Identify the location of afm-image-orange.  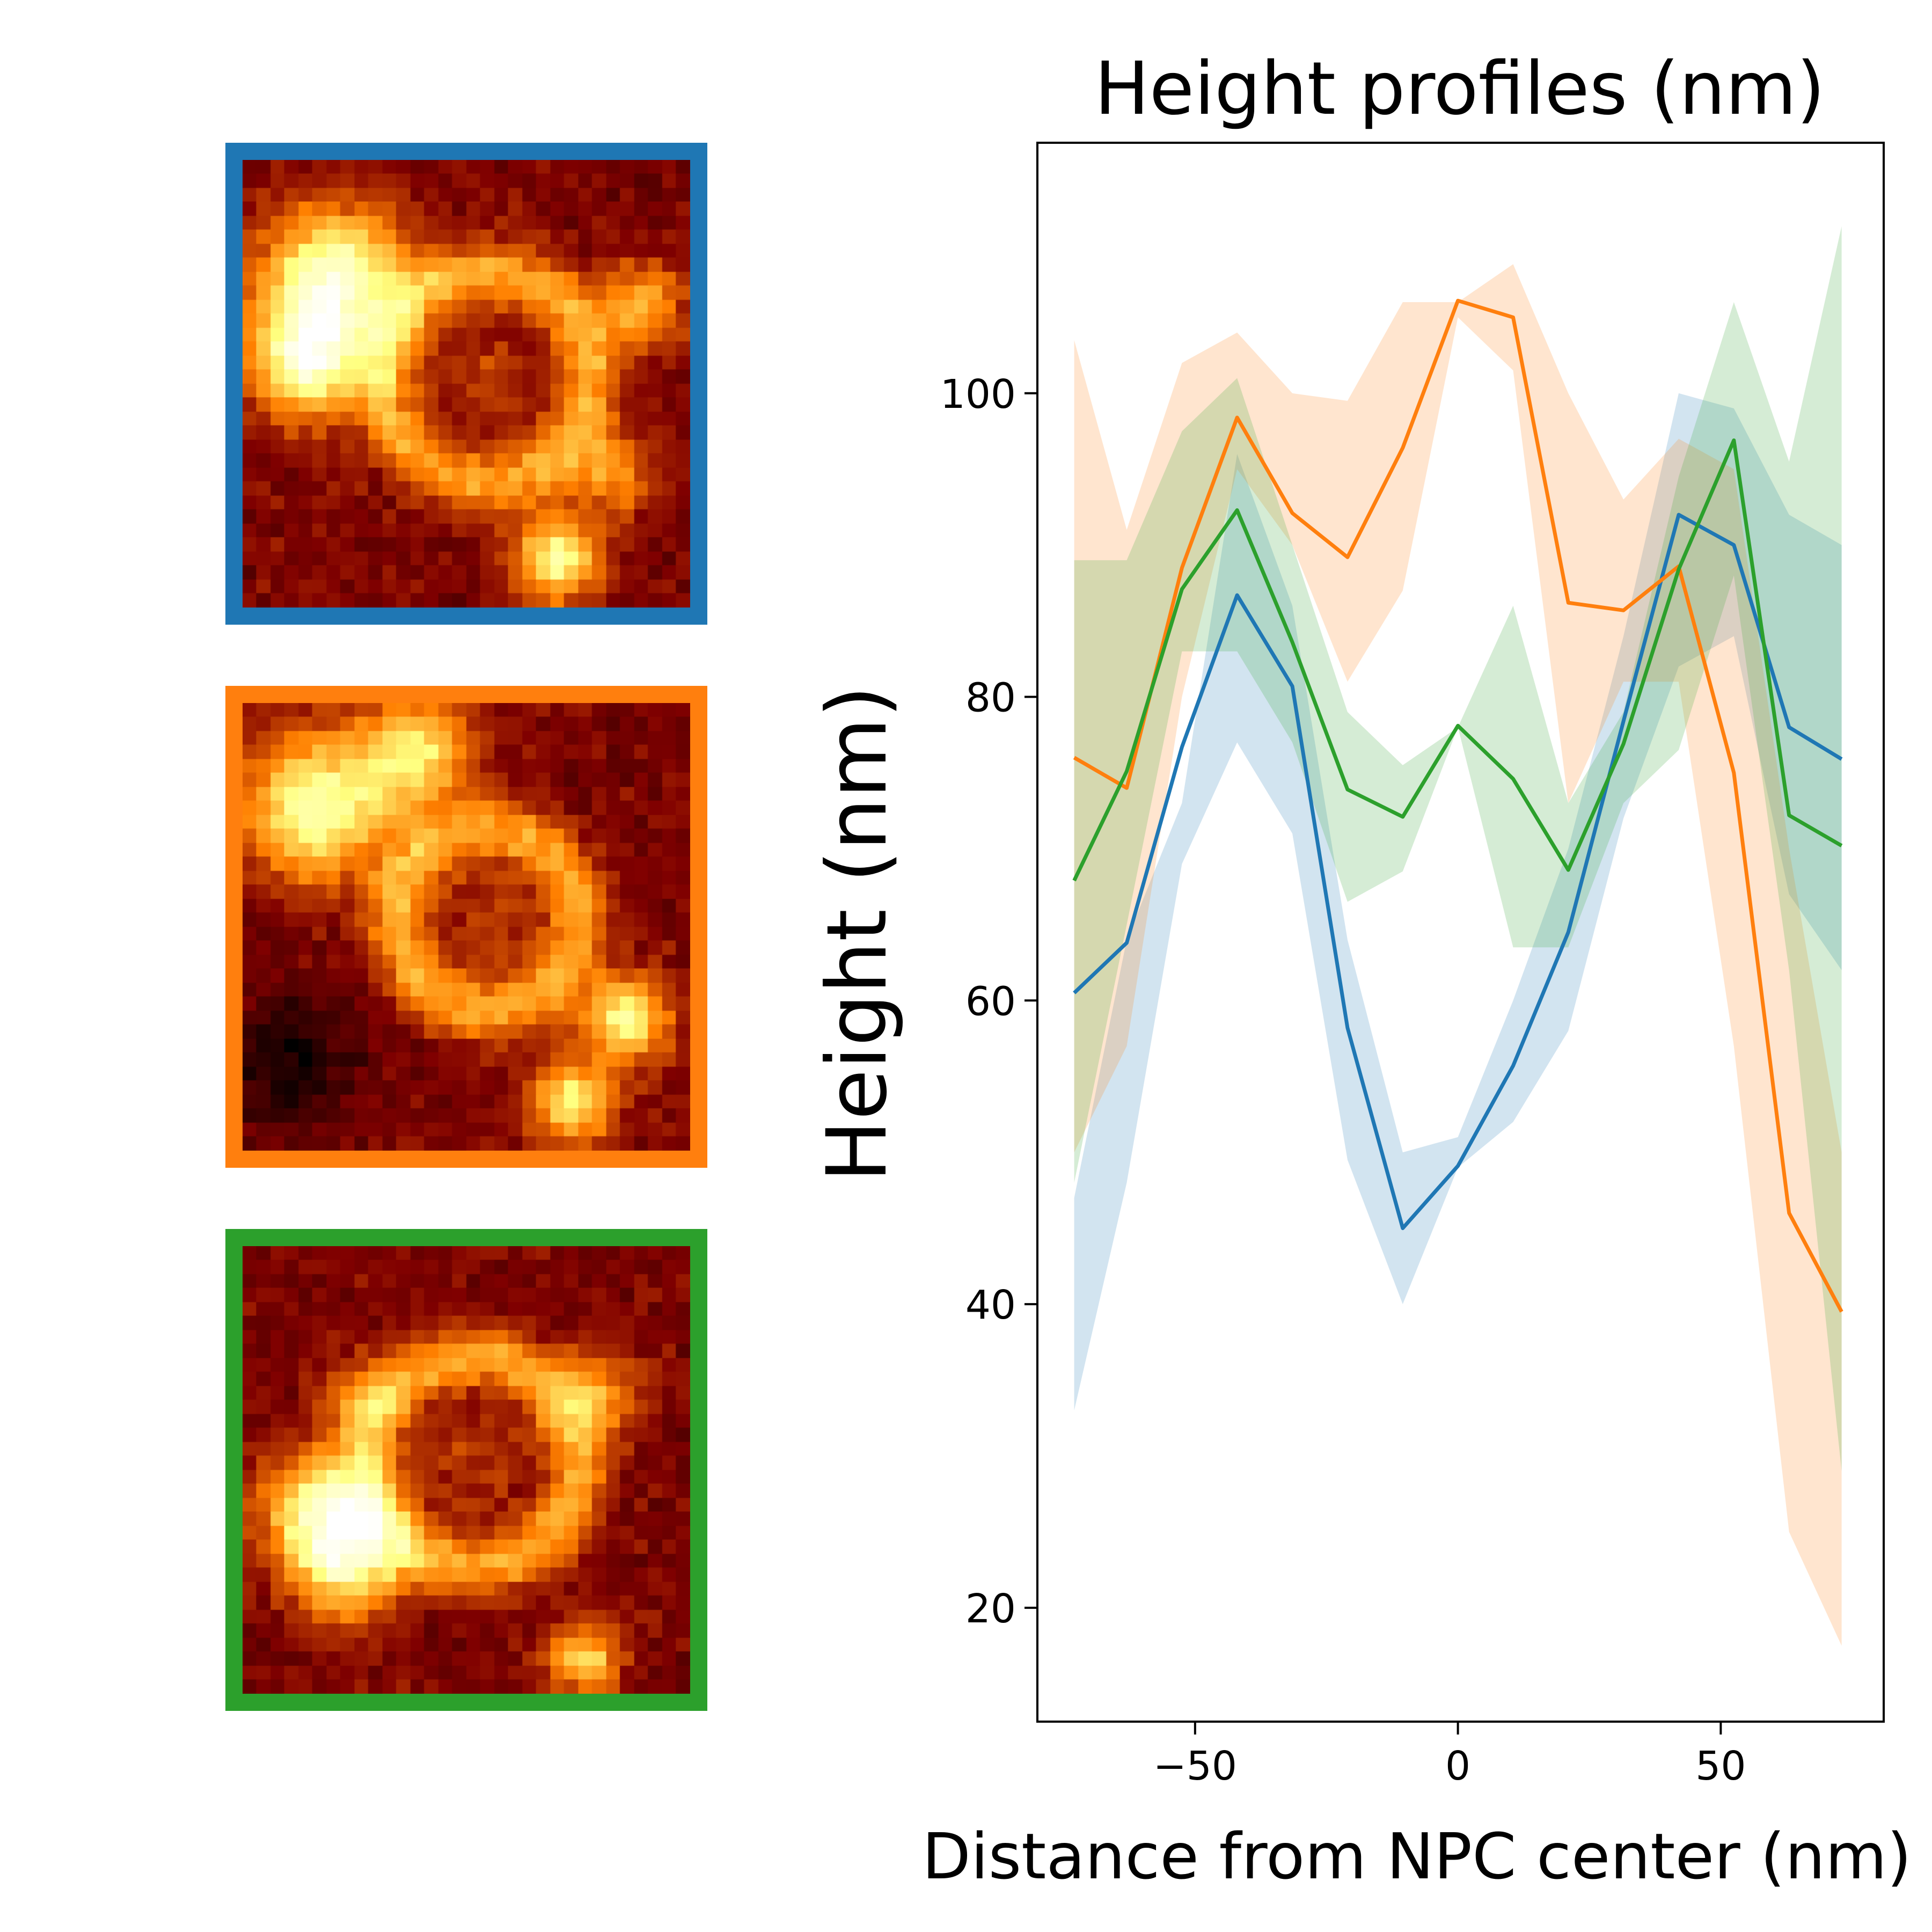
(466, 927).